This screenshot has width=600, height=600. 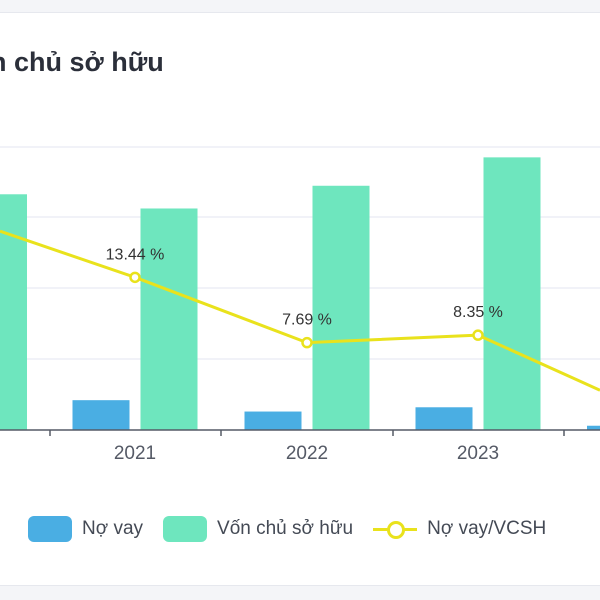 What do you see at coordinates (307, 320) in the screenshot?
I see `ratio-label-2022: 7.69 %` at bounding box center [307, 320].